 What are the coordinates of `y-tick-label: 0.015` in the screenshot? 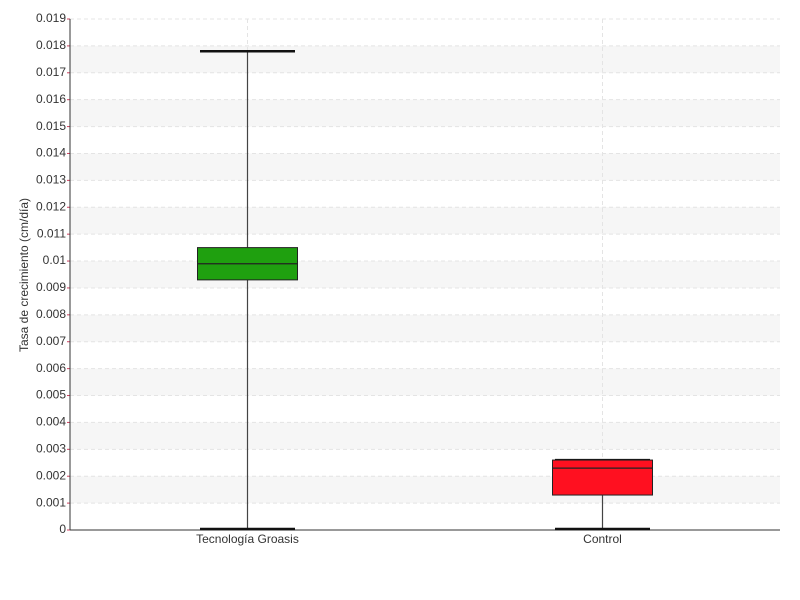 It's located at (51, 126).